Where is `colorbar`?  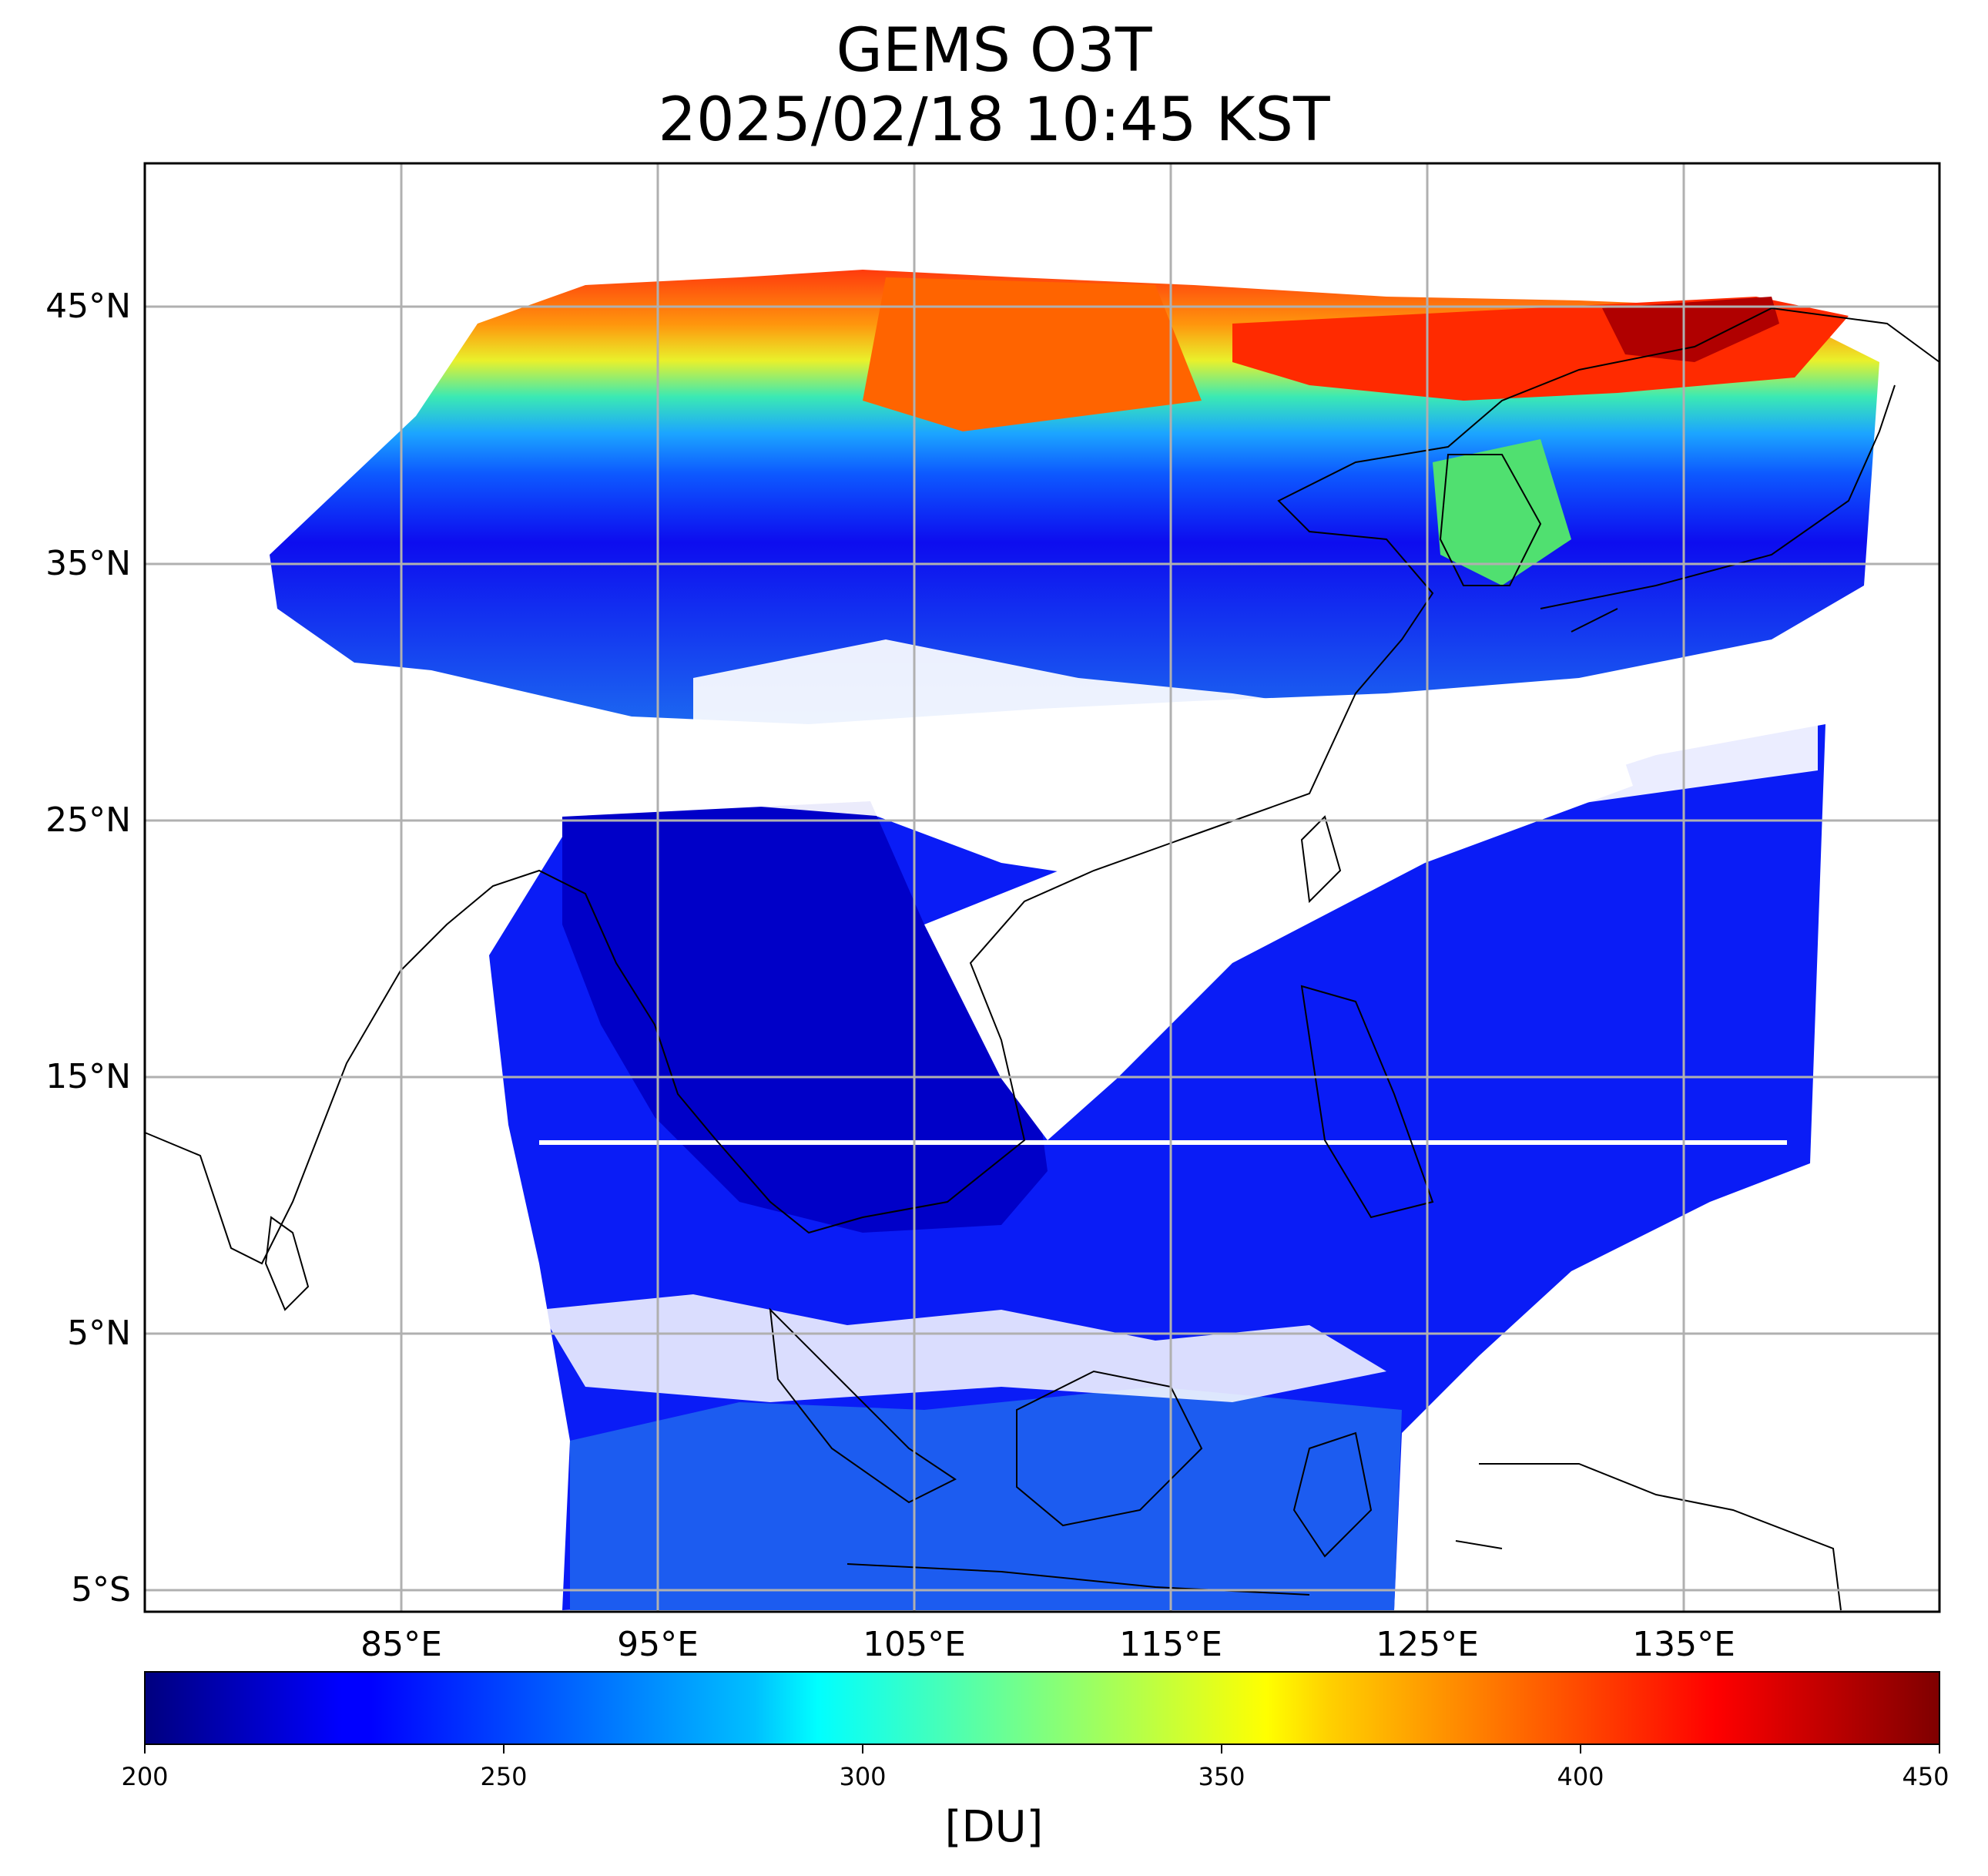
colorbar is located at coordinates (1042, 1708).